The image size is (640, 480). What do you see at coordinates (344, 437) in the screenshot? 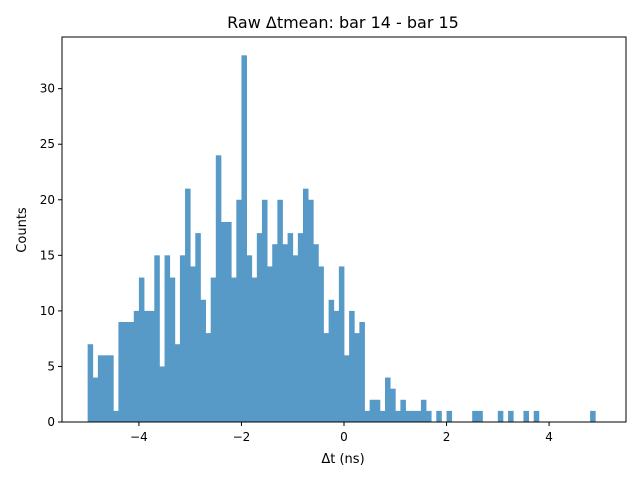
I see `x-tick-label: 0` at bounding box center [344, 437].